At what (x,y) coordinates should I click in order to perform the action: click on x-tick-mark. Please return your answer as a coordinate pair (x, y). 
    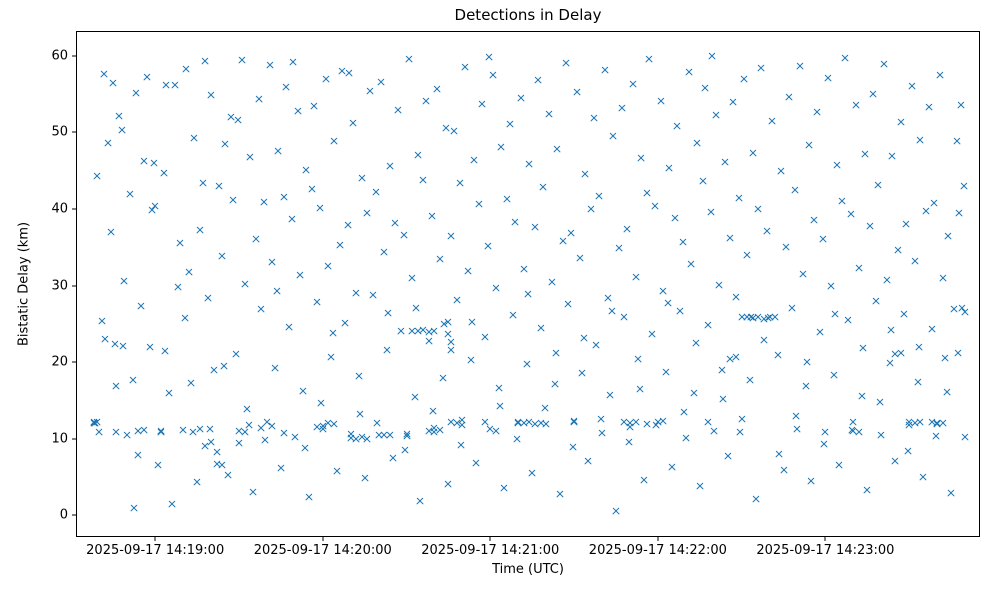
    Looking at the image, I should click on (658, 539).